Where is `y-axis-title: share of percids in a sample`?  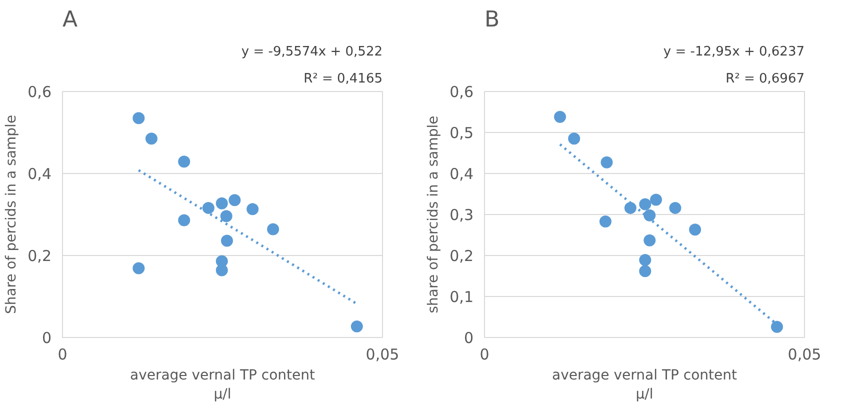 y-axis-title: share of percids in a sample is located at coordinates (434, 215).